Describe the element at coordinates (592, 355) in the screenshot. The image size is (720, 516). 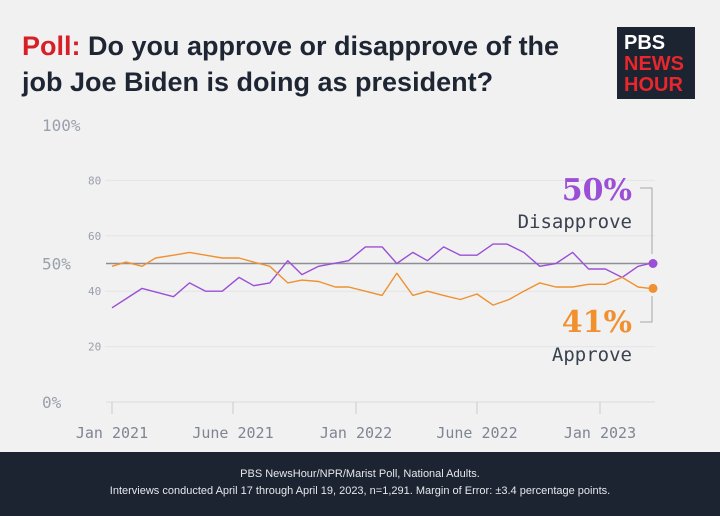
I see `approve-series-label: Approve` at that location.